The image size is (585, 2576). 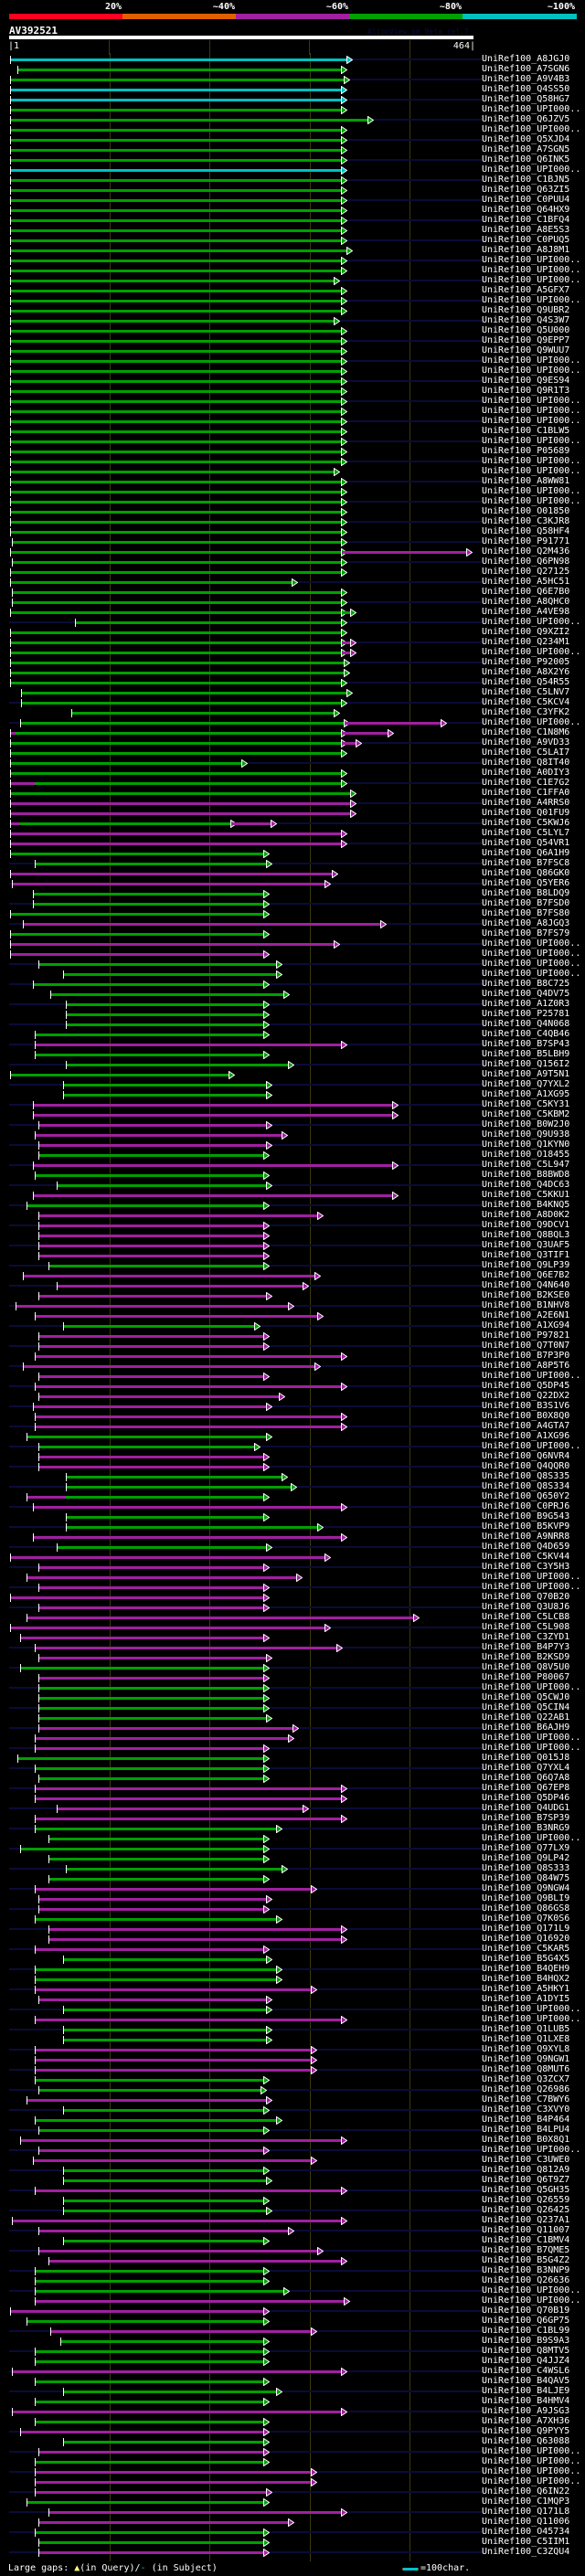 What do you see at coordinates (526, 2381) in the screenshot?
I see `hit-label: UniRef100_B4QAV5` at bounding box center [526, 2381].